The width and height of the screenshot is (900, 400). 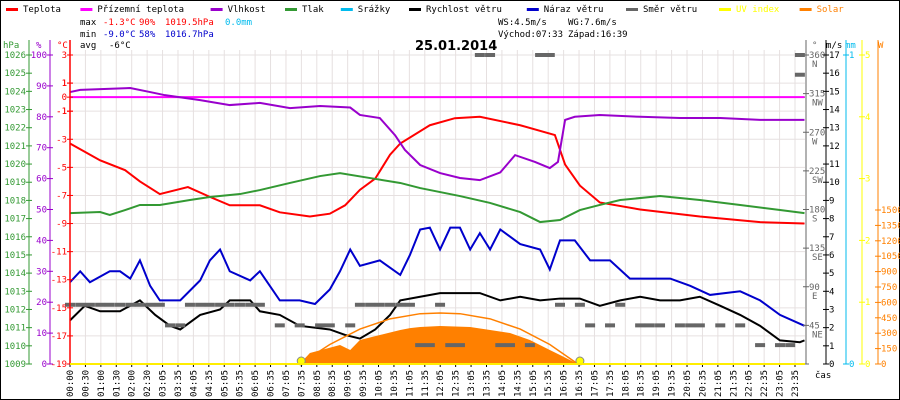 I want to click on temperature-tick-label: -5, so click(x=61, y=168).